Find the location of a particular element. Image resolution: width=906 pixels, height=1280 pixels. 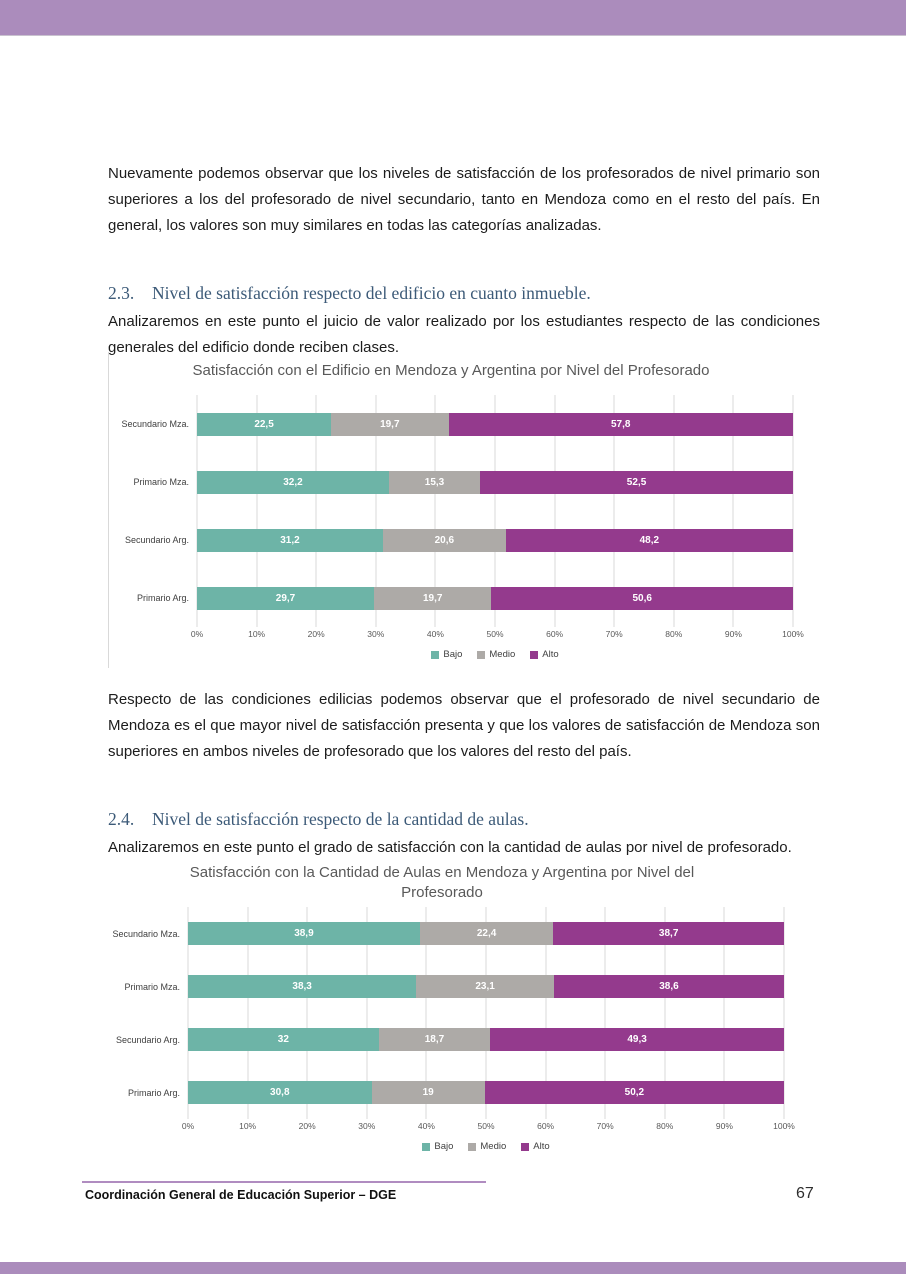

bar-segment-bajo: 29,7 is located at coordinates (285, 598).